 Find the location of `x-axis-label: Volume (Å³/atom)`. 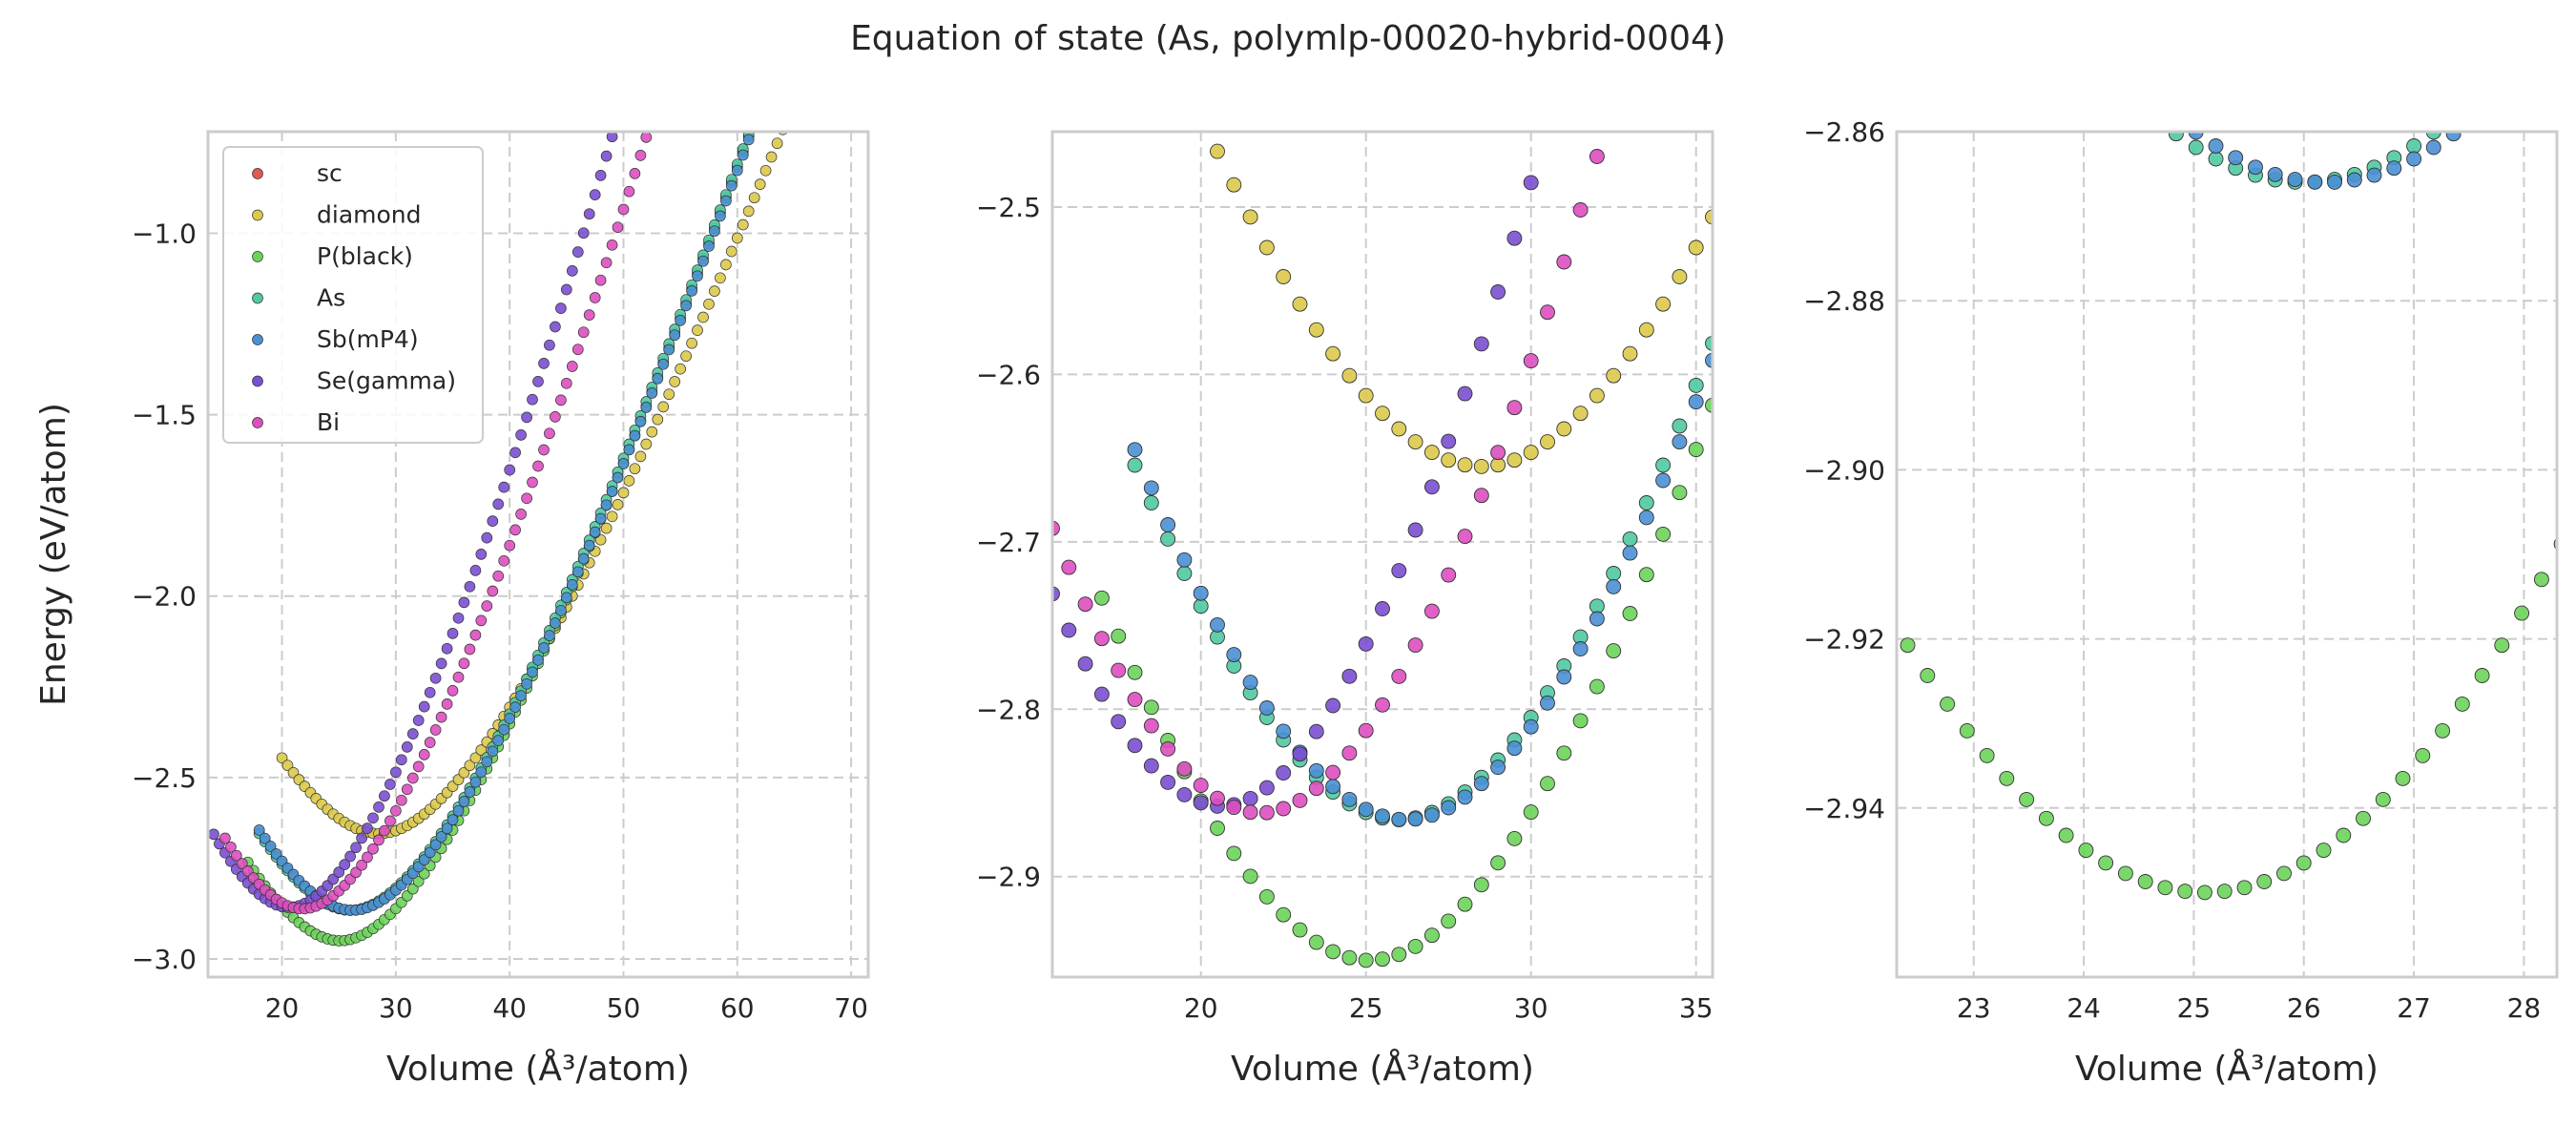

x-axis-label: Volume (Å³/atom) is located at coordinates (2227, 1068).